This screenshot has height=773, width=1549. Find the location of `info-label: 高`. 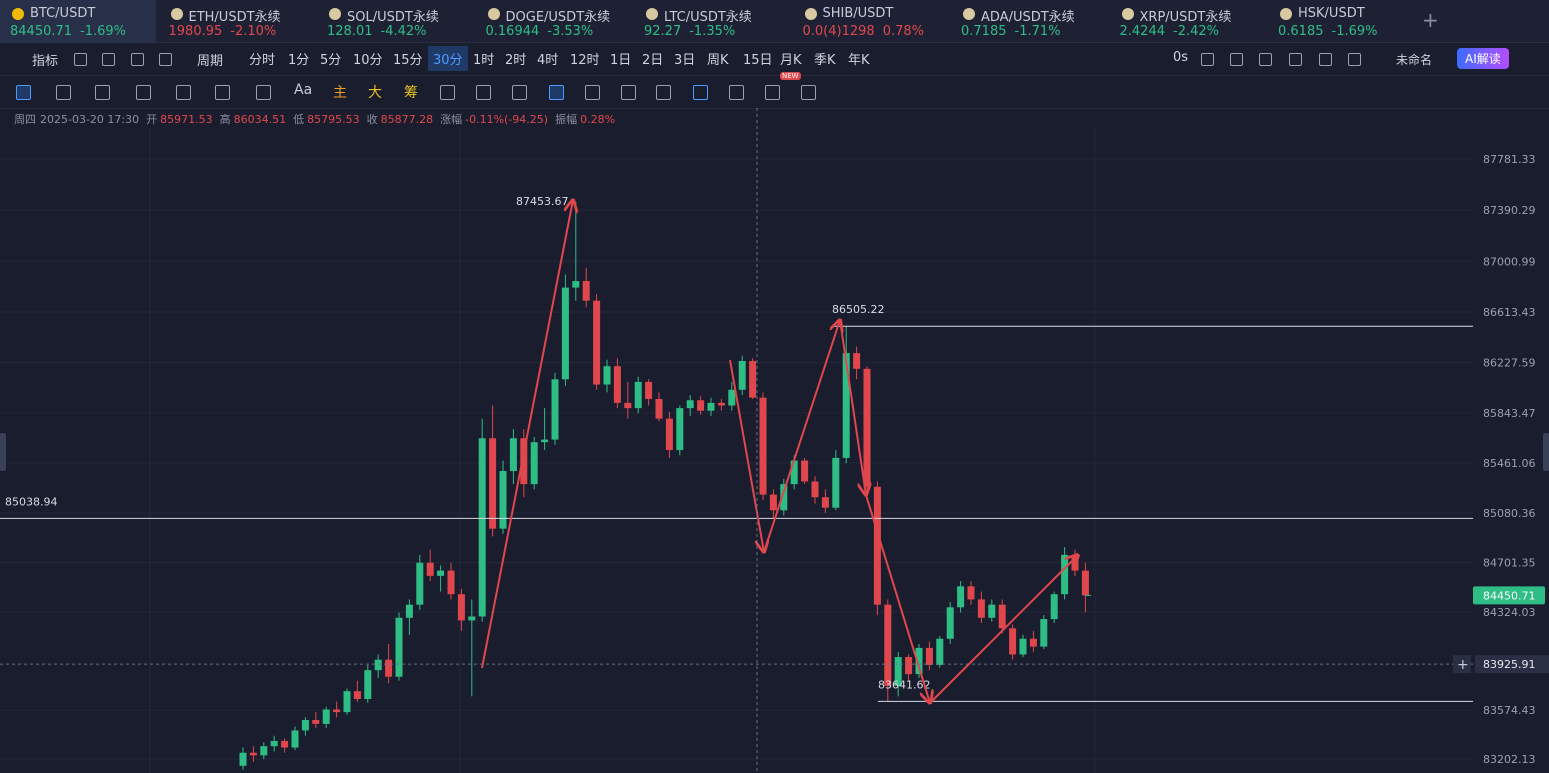

info-label: 高 is located at coordinates (225, 119).